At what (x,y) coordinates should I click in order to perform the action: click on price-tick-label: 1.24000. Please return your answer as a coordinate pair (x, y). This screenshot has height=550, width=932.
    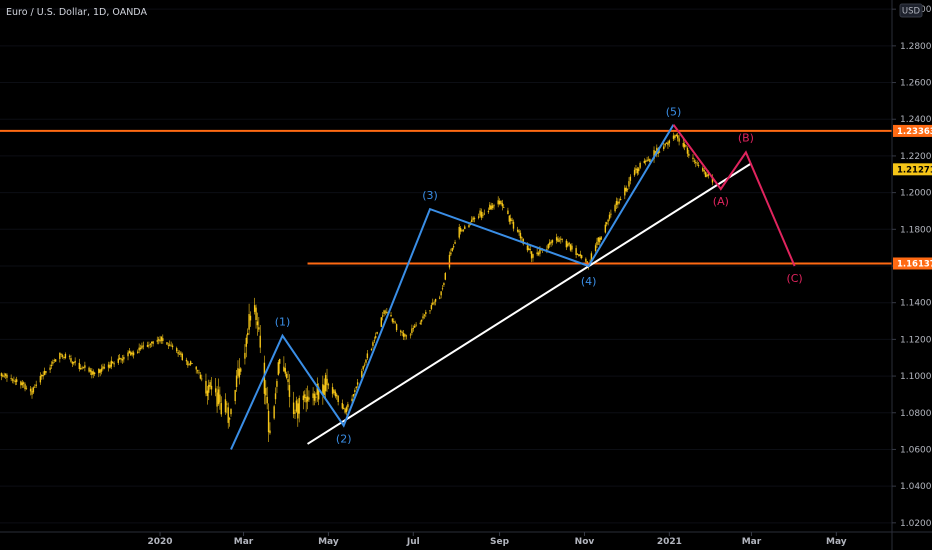
    Looking at the image, I should click on (916, 120).